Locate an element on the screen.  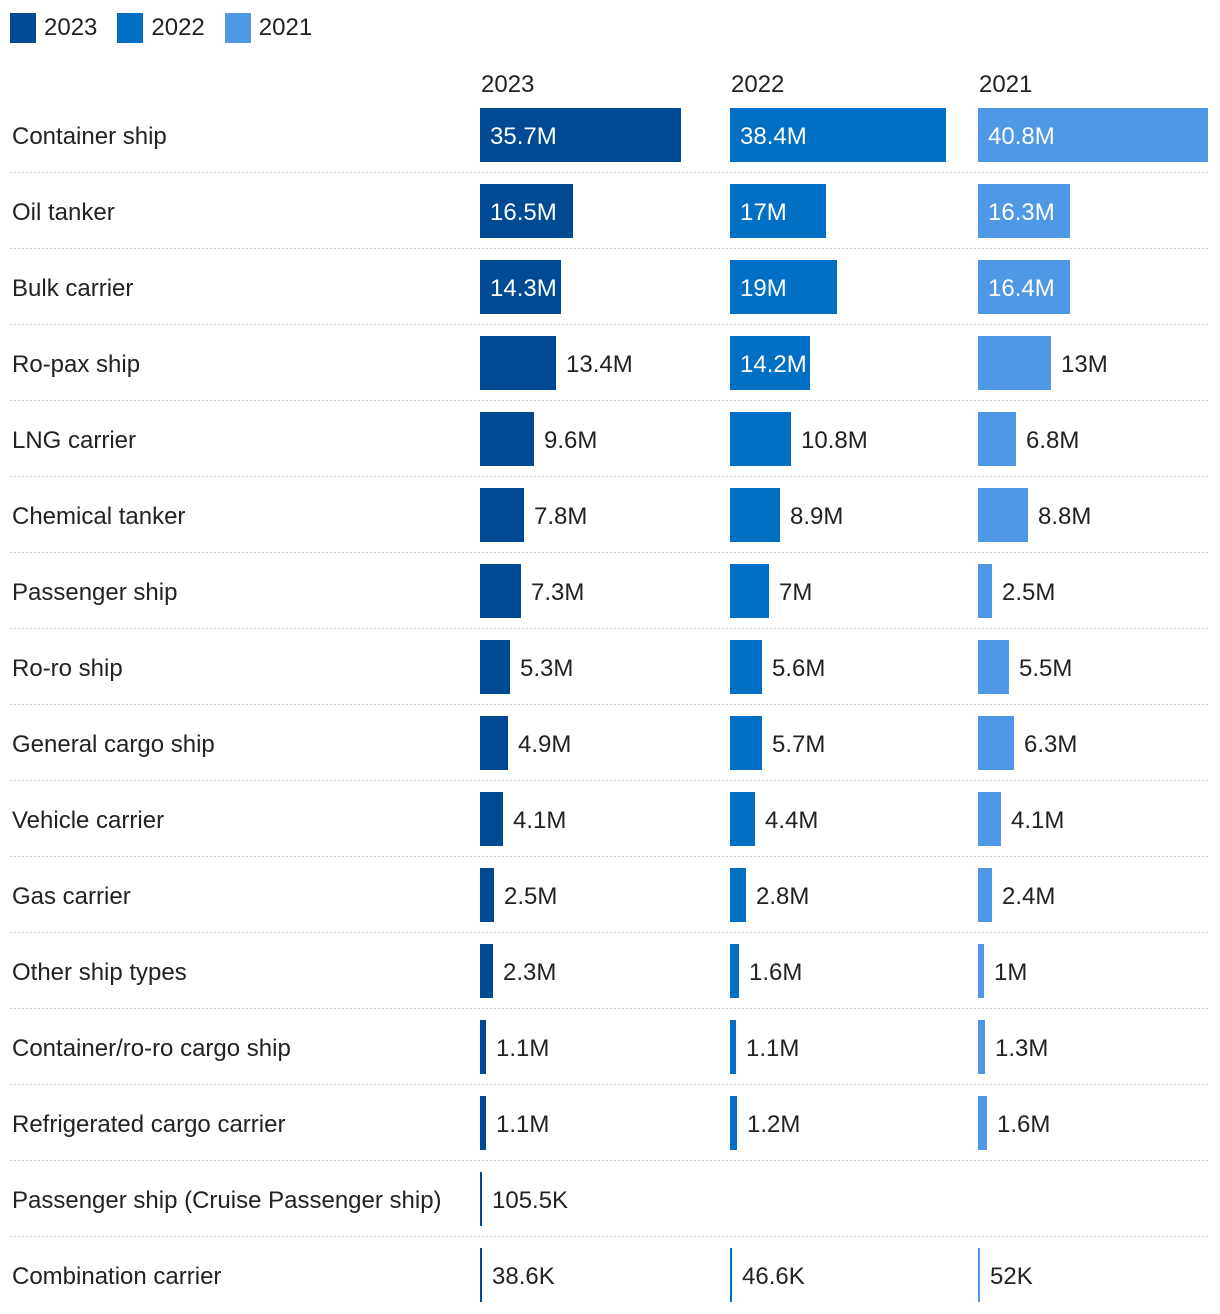
data-label-2021: 6.3M is located at coordinates (1050, 744).